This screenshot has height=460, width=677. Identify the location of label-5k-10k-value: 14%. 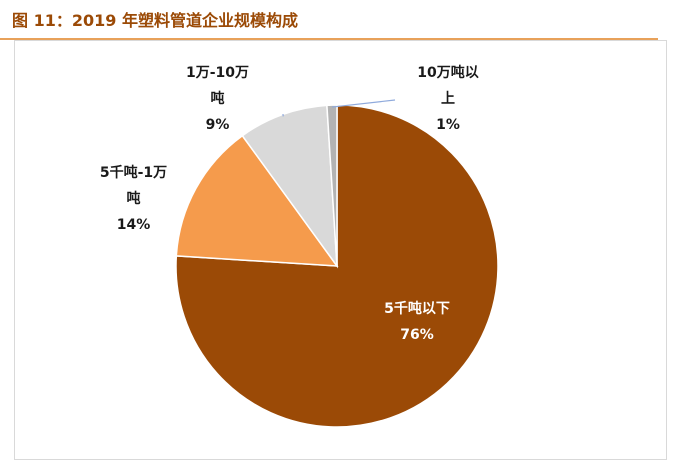
(133, 225).